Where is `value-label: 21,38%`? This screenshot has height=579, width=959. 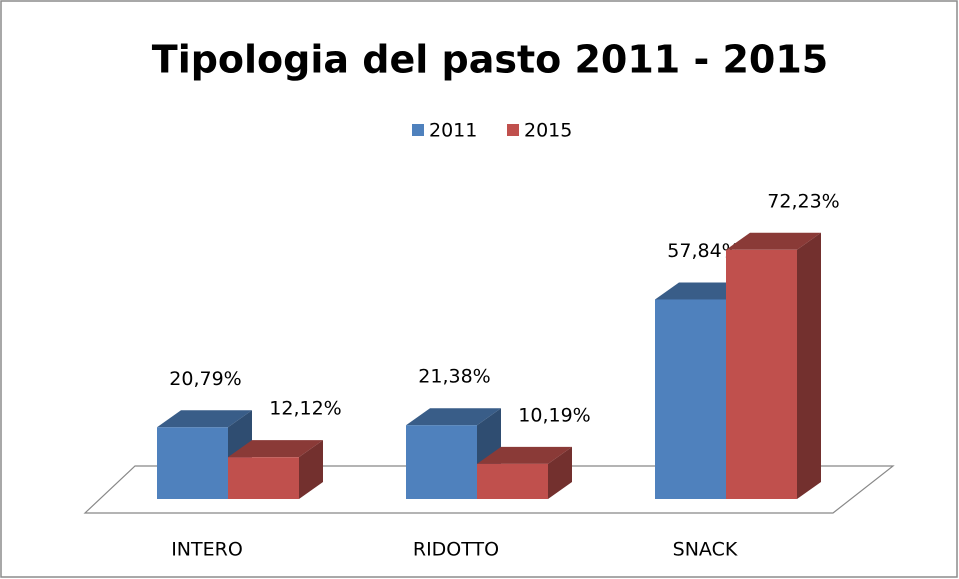
value-label: 21,38% is located at coordinates (454, 377).